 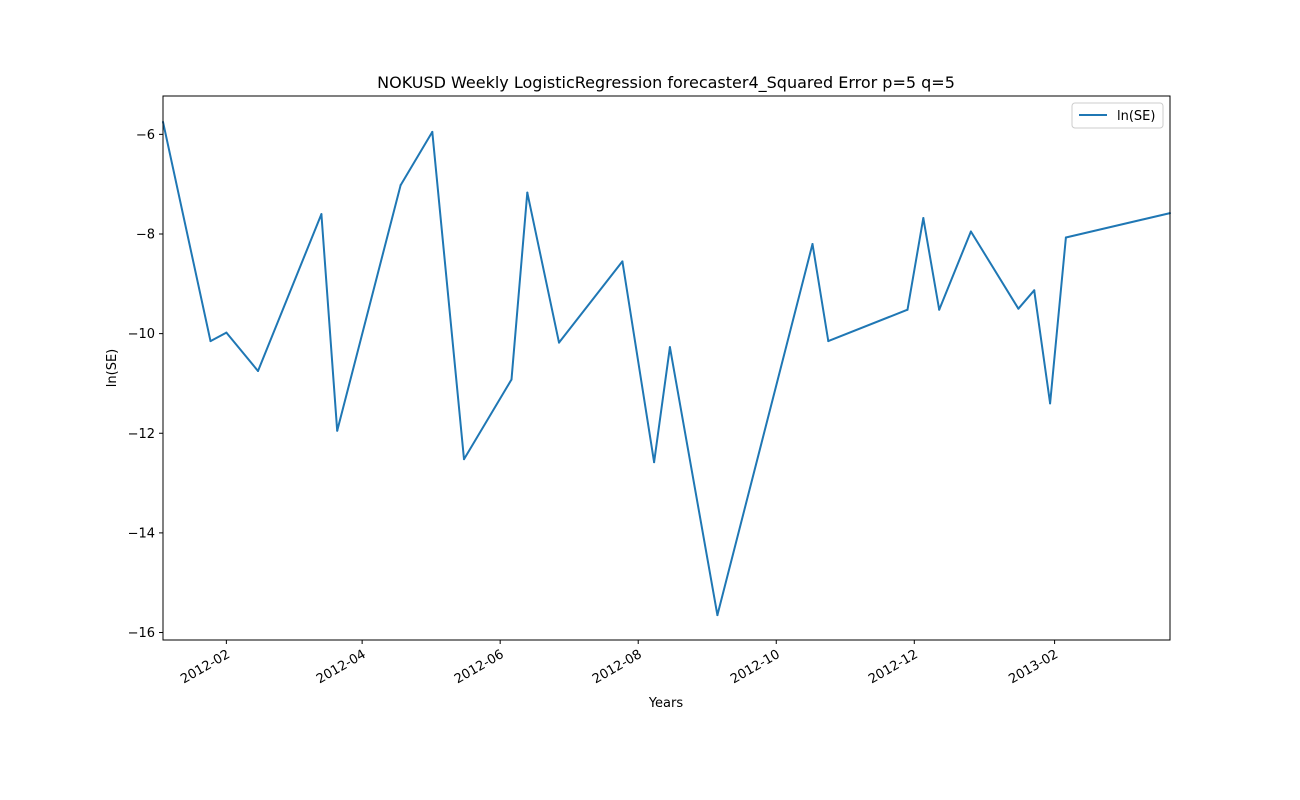 What do you see at coordinates (141, 434) in the screenshot?
I see `y-tick-label: −12` at bounding box center [141, 434].